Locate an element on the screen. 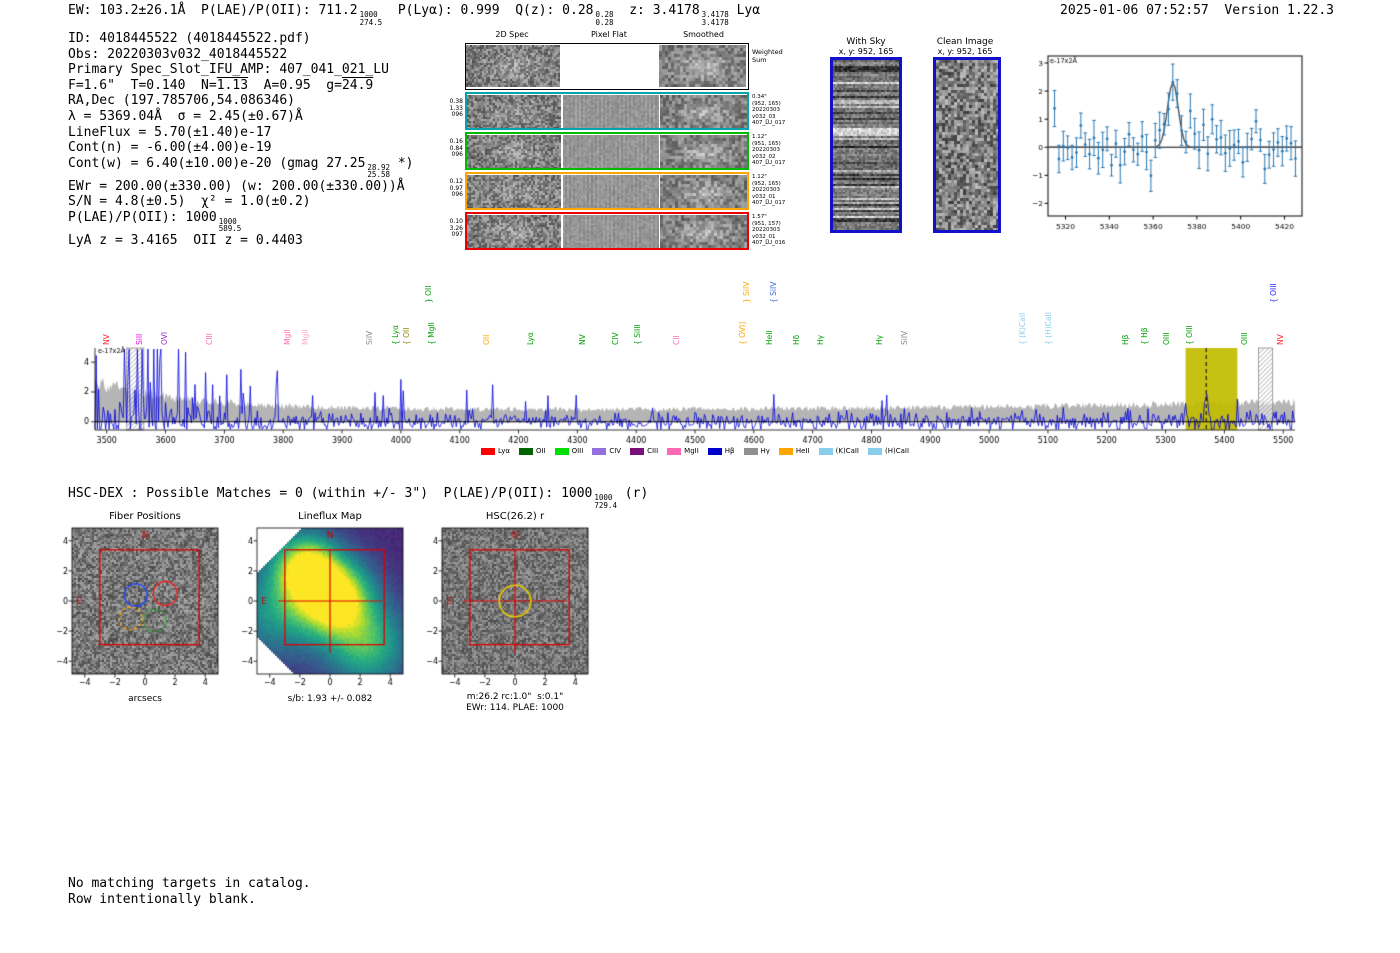 The image size is (1400, 953). footer-line: Row intentionally blank. is located at coordinates (162, 899).